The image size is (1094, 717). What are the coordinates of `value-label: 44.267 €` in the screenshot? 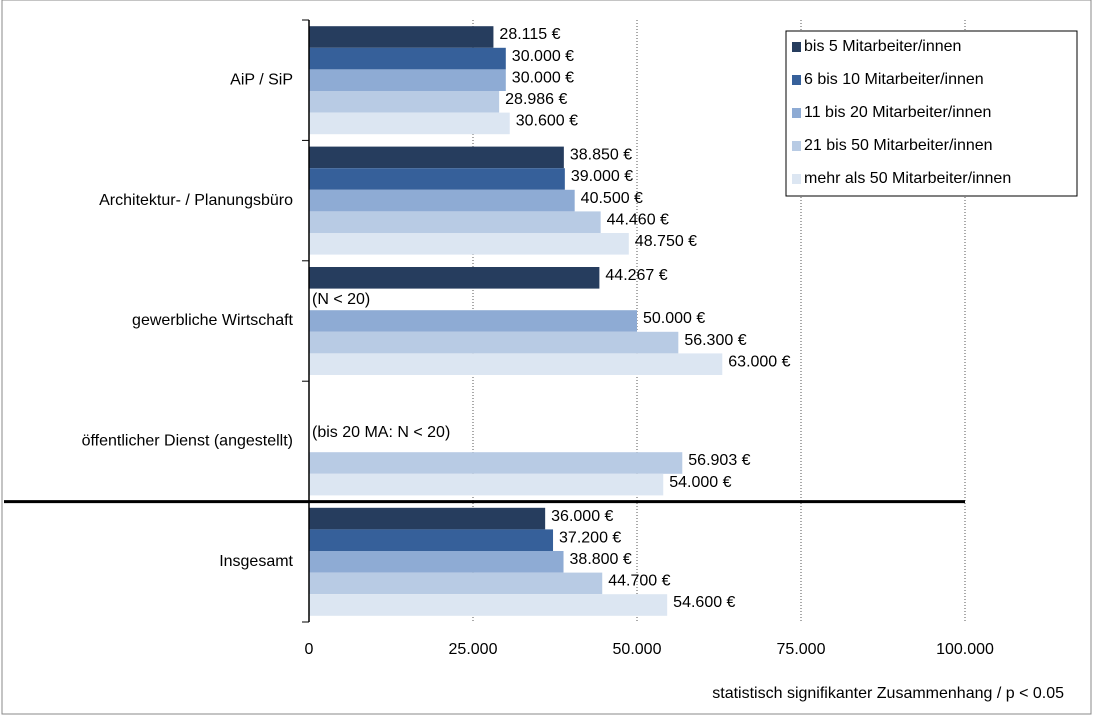 It's located at (636, 275).